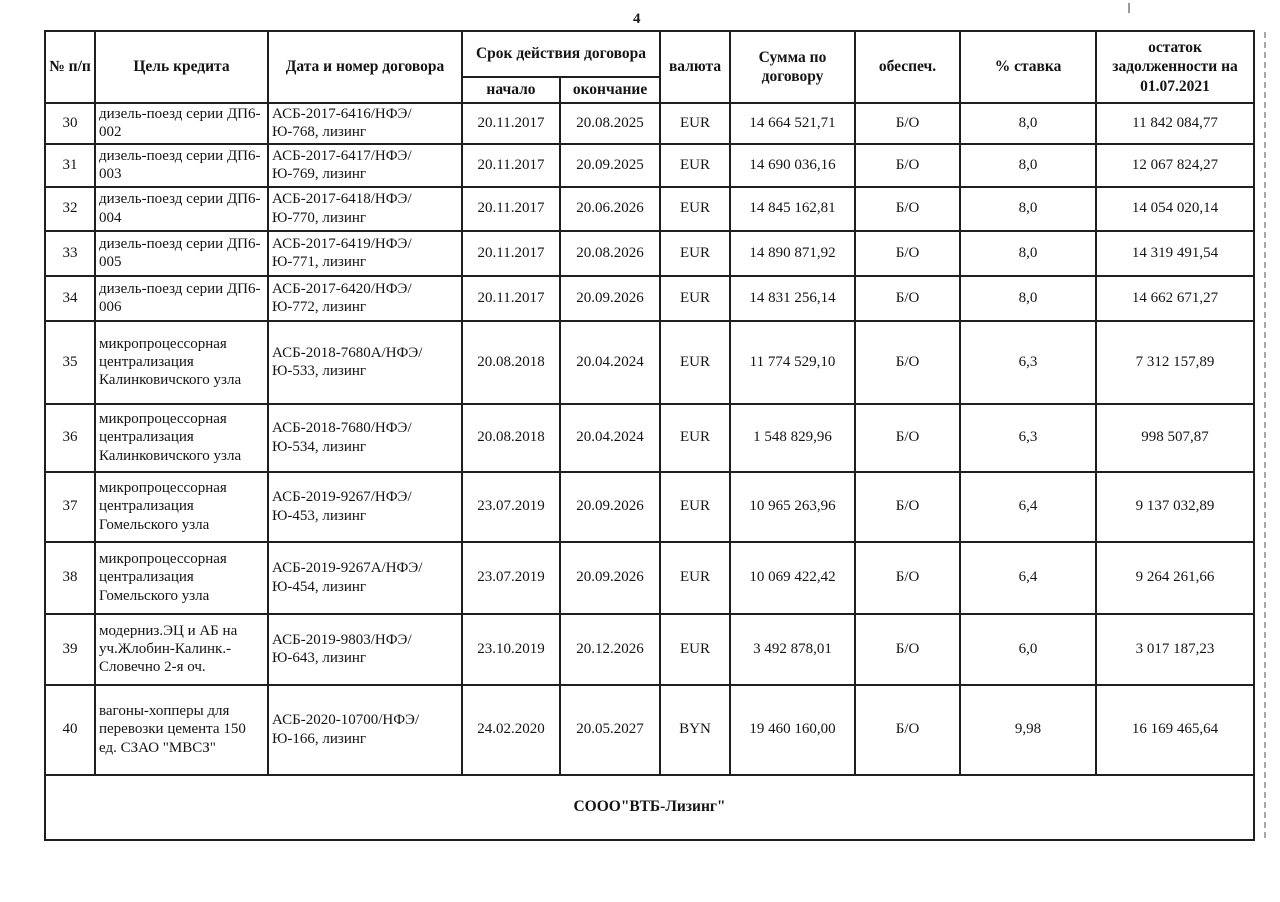 Image resolution: width=1280 pixels, height=902 pixels. Describe the element at coordinates (695, 67) in the screenshot. I see `col-header-currency: валюта` at that location.